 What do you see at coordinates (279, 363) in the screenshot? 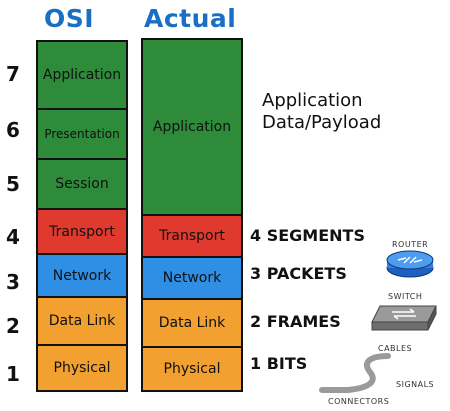
I see `unit-bits: 1 BITS` at bounding box center [279, 363].